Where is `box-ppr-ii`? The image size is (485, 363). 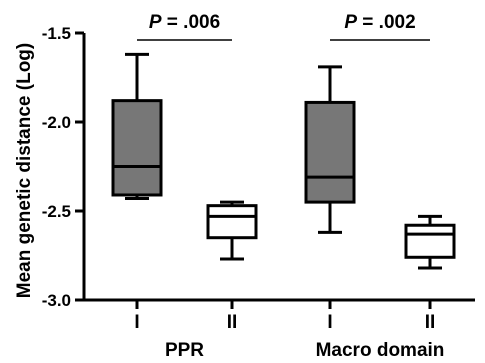
box-ppr-ii is located at coordinates (232, 230).